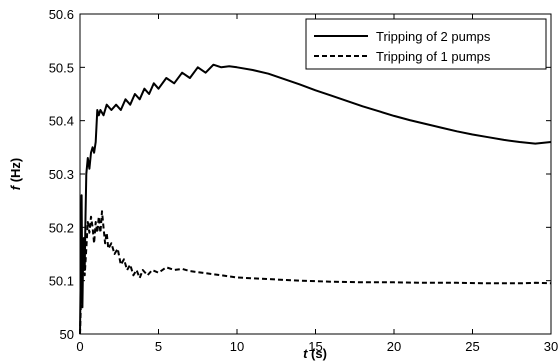 This screenshot has height=363, width=560. Describe the element at coordinates (61, 121) in the screenshot. I see `y-tick-label: 50.4` at that location.